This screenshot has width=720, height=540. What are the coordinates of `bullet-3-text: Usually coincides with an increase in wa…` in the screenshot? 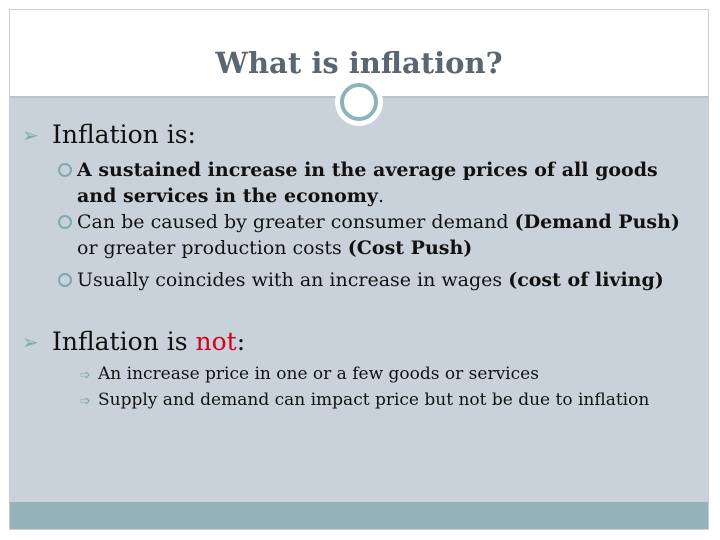 It's located at (293, 280).